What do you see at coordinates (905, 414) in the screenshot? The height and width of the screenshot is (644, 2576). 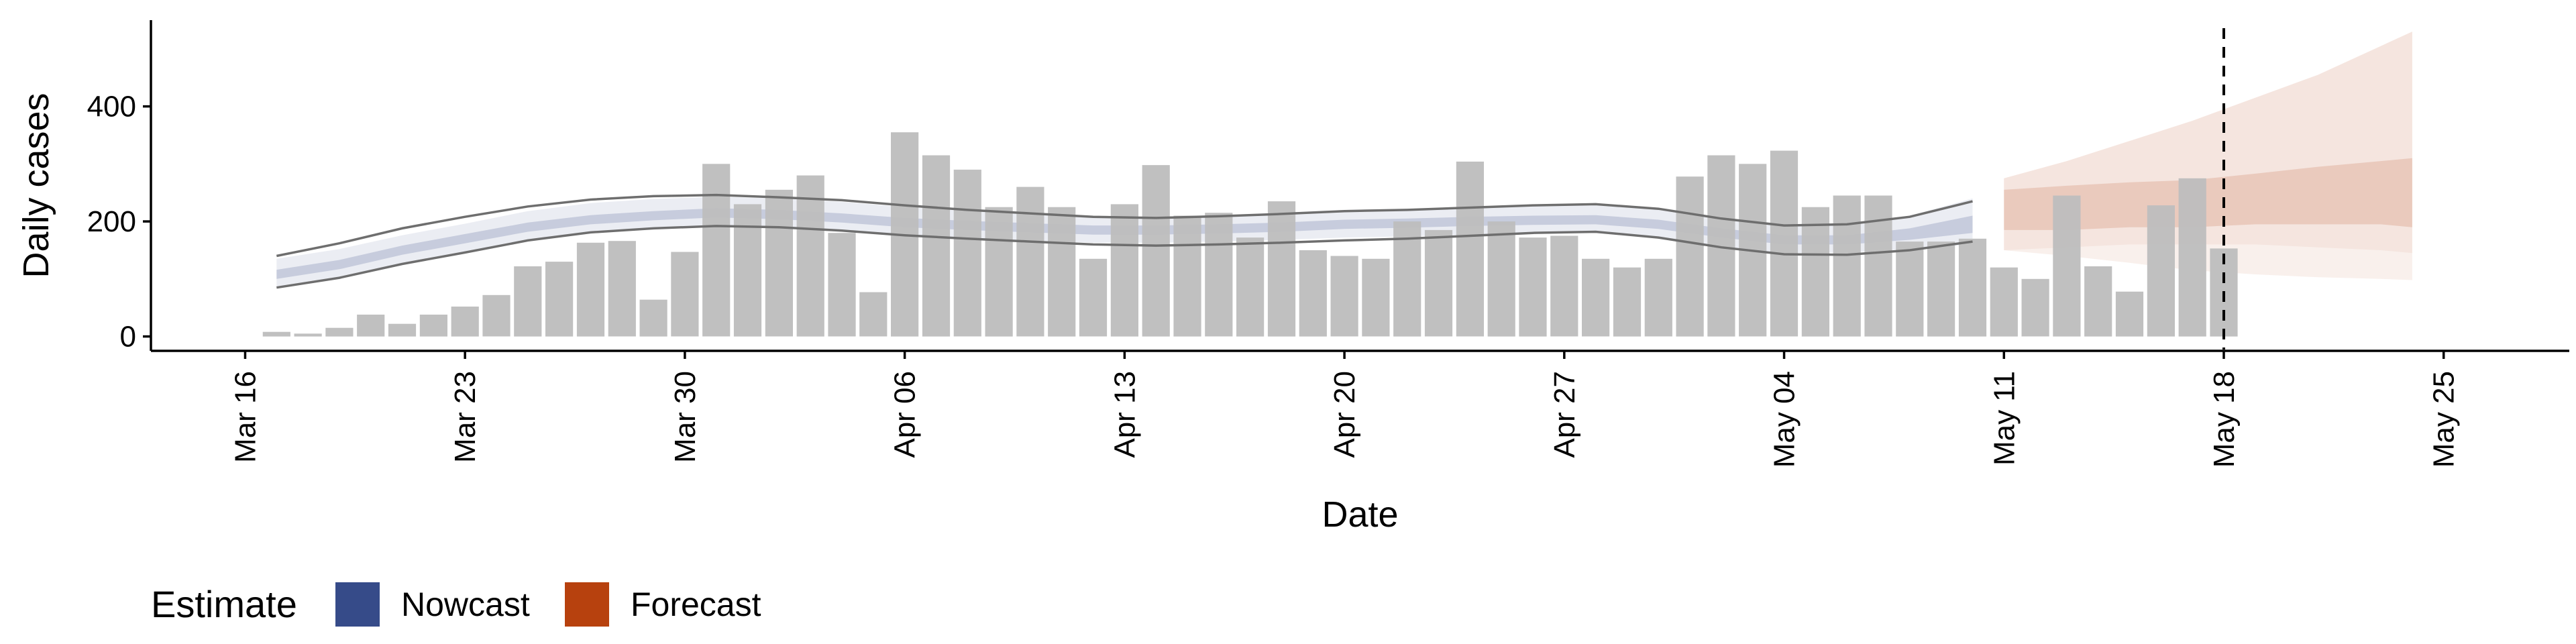 I see `x-tick-label-2020-04-06: Apr 06` at bounding box center [905, 414].